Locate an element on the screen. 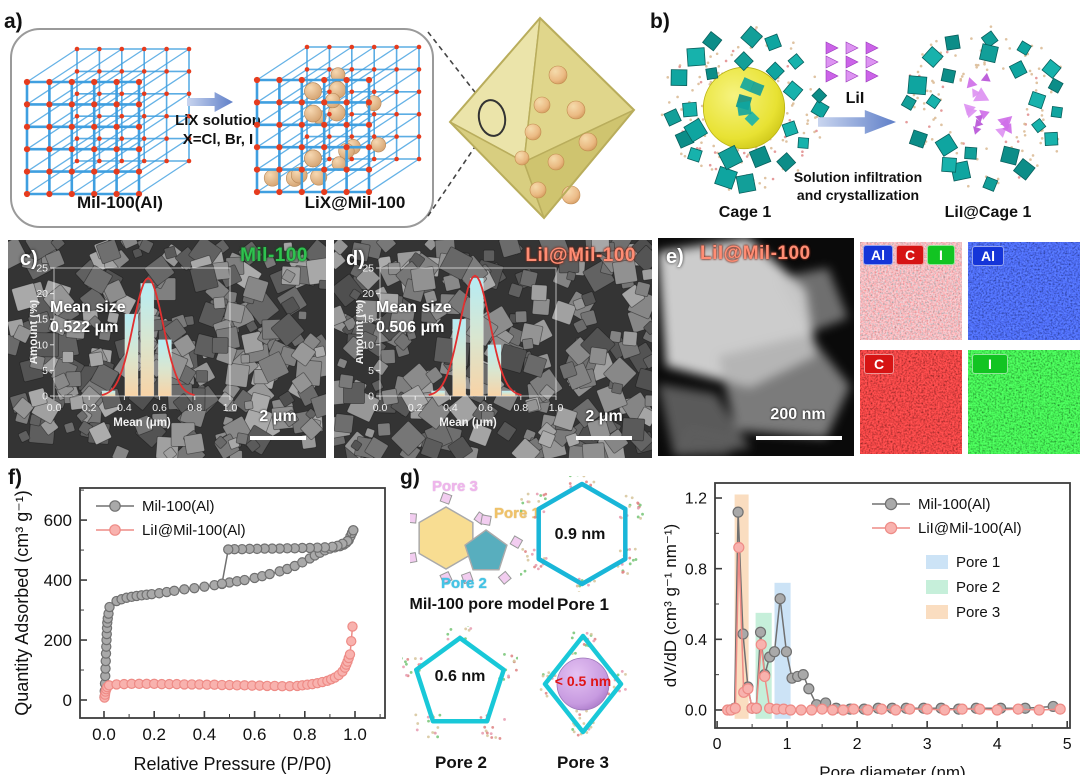 The height and width of the screenshot is (775, 1080). mil100-lattice-graphic is located at coordinates (107, 122).